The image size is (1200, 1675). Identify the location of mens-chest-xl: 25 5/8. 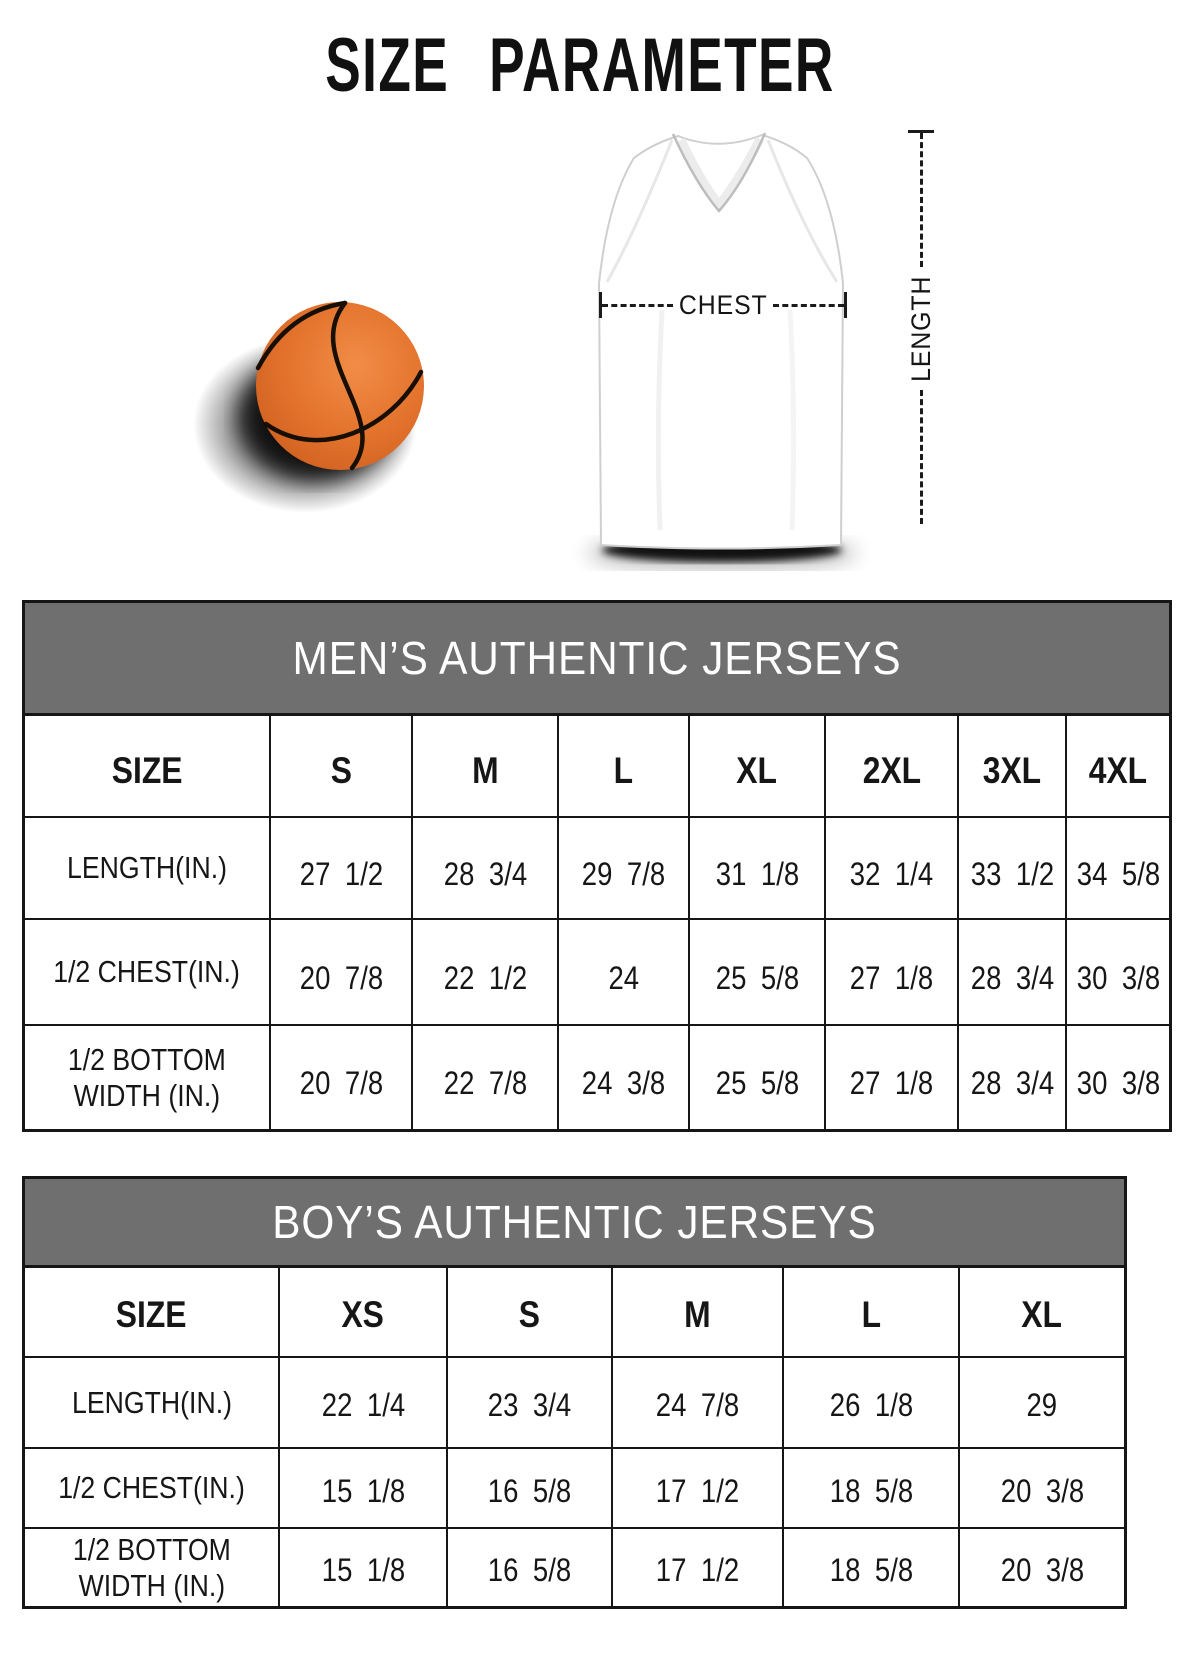
(757, 972).